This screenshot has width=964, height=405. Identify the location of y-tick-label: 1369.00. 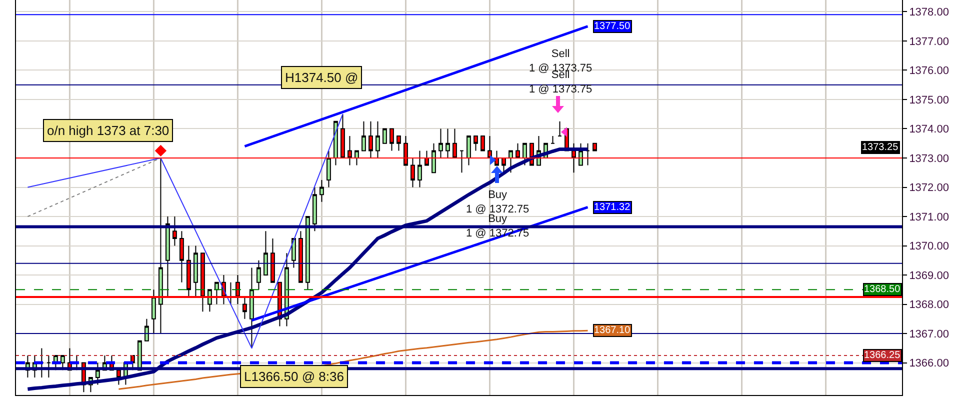
(929, 276).